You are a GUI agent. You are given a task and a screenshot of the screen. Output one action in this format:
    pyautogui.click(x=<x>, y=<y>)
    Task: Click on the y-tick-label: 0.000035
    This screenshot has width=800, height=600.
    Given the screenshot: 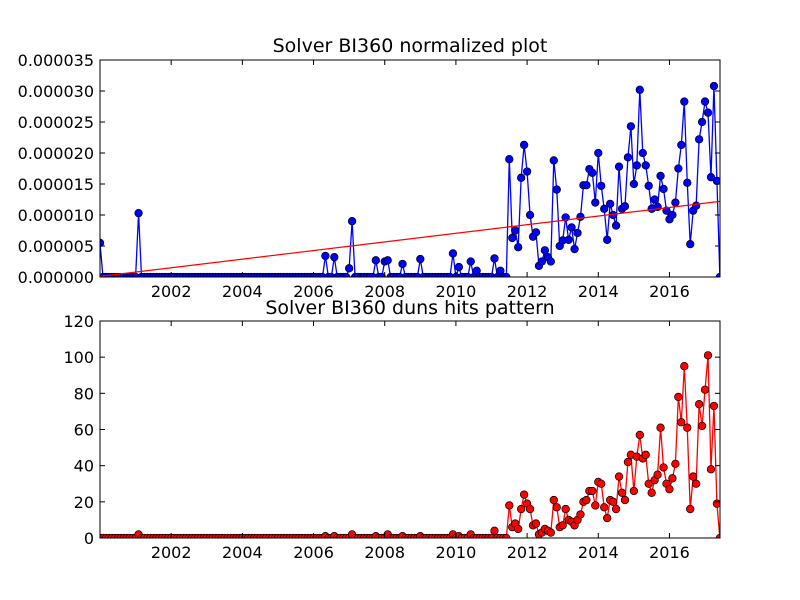 What is the action you would take?
    pyautogui.click(x=56, y=60)
    